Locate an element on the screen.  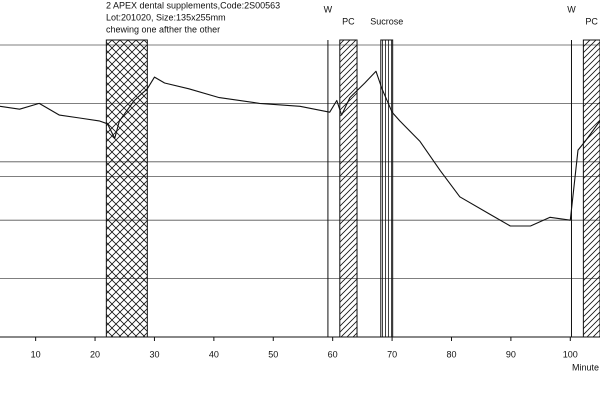
title-line: Lot:201020, Size:135x255mm is located at coordinates (166, 17).